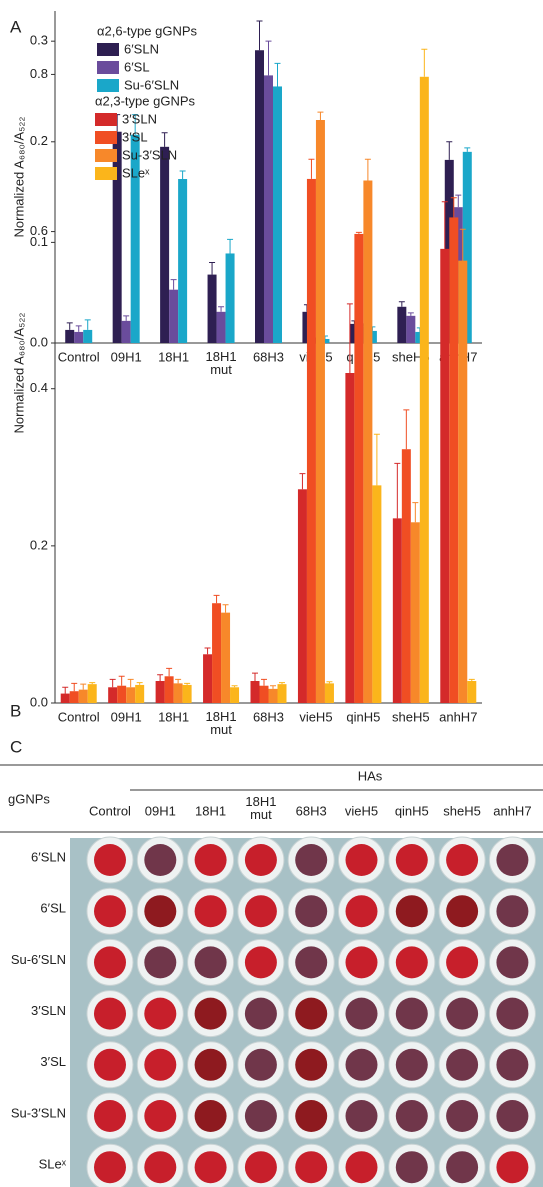 Image resolution: width=543 pixels, height=1187 pixels. I want to click on panel-label: B, so click(15, 710).